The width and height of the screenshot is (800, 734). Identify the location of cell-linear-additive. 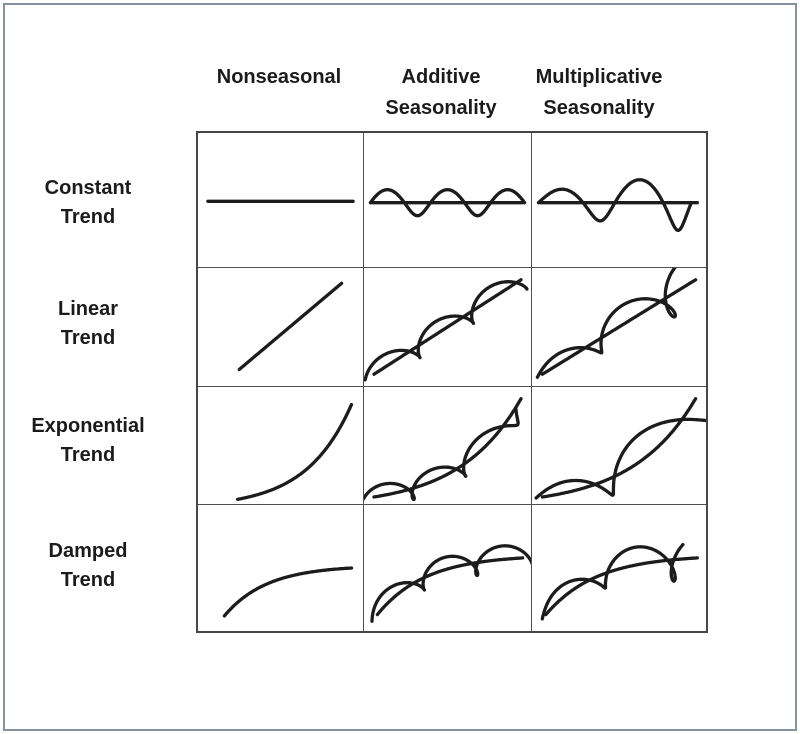
(448, 327).